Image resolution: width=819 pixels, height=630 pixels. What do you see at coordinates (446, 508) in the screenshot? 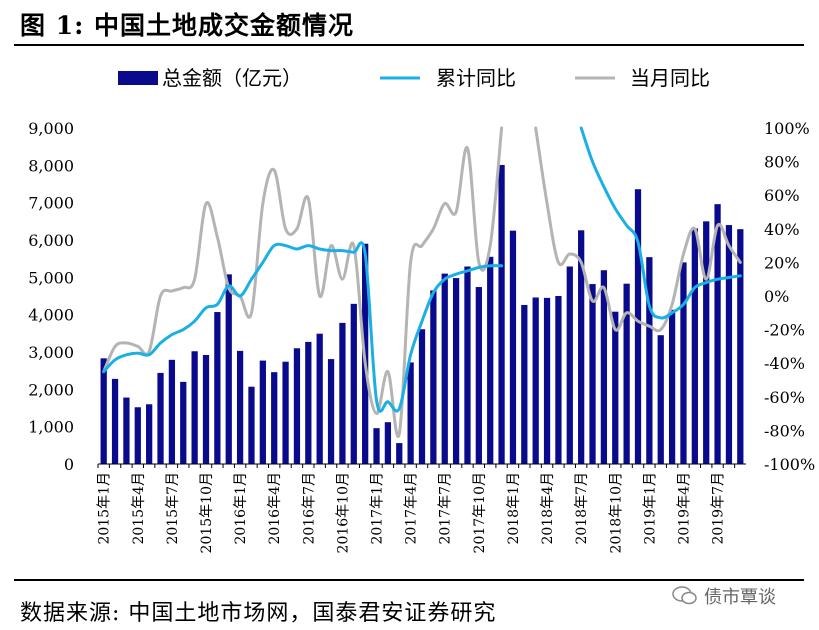
I see `x-tick-label: 2017年7月` at bounding box center [446, 508].